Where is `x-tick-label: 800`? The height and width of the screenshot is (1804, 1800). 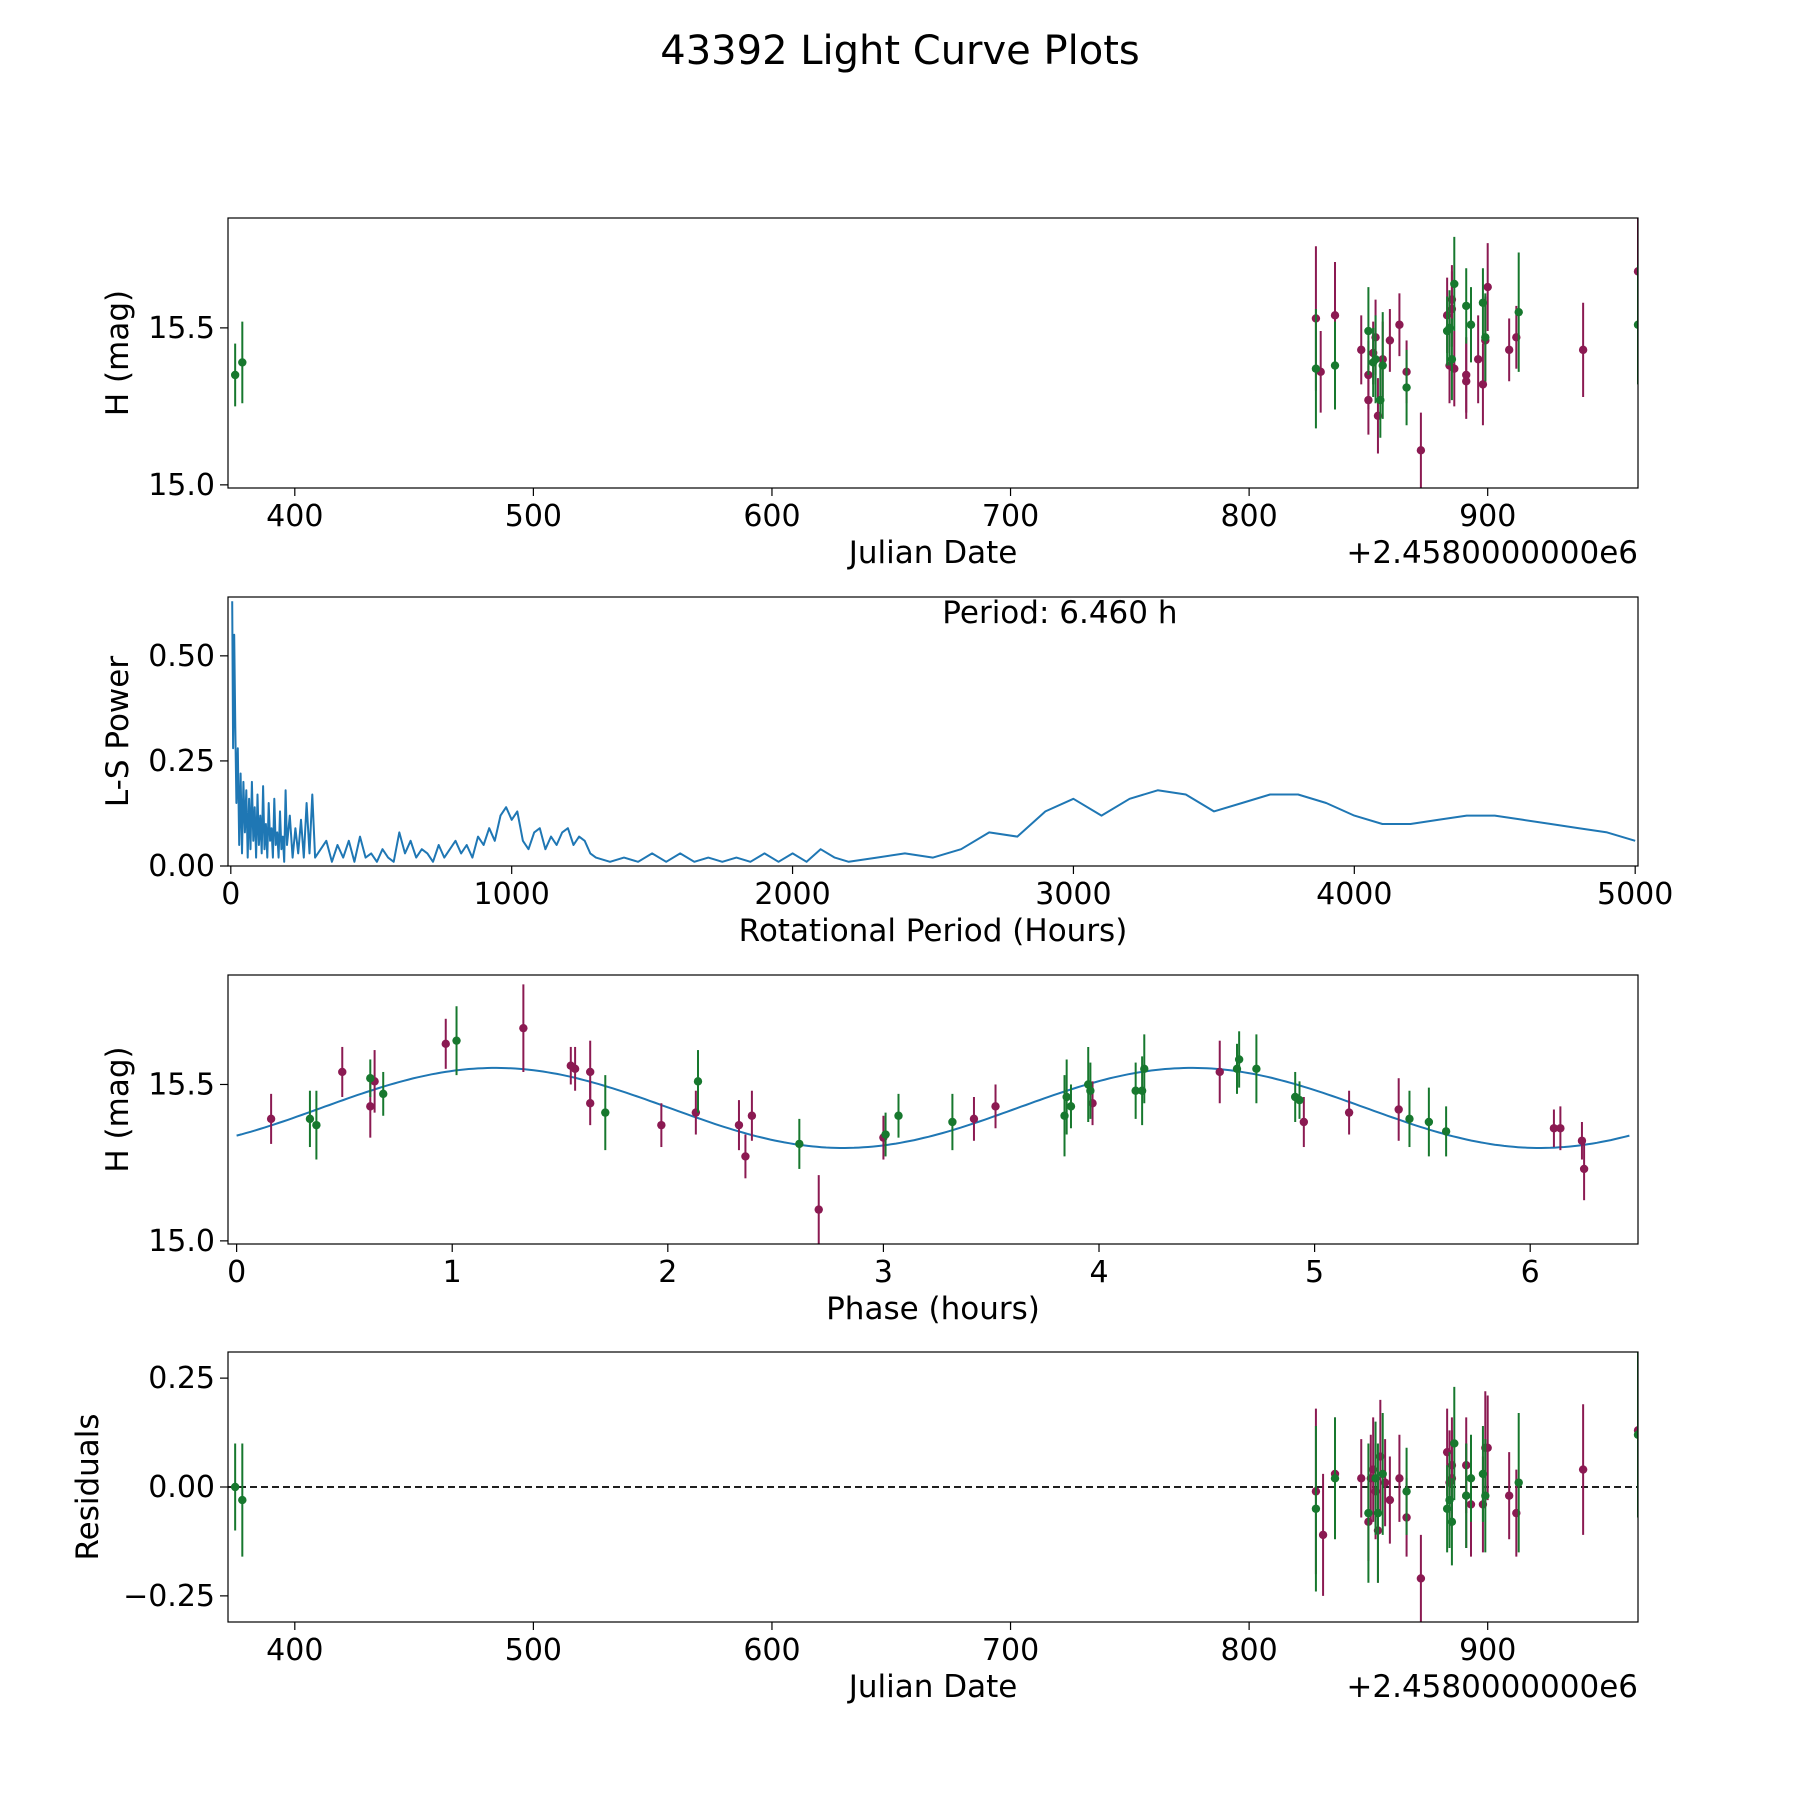
x-tick-label: 800 is located at coordinates (1248, 1650).